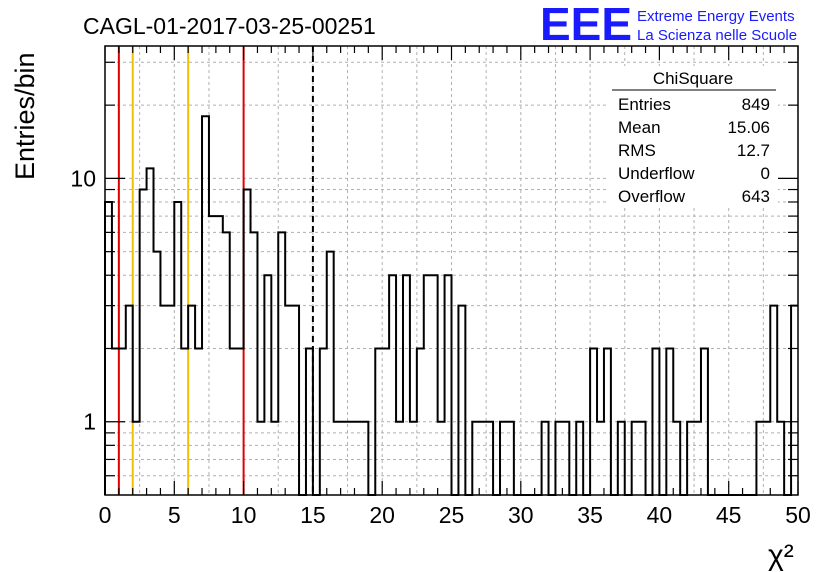 Image resolution: width=836 pixels, height=572 pixels. Describe the element at coordinates (229, 26) in the screenshot. I see `chart-title: CAGL-01-2017-03-25-00251` at that location.